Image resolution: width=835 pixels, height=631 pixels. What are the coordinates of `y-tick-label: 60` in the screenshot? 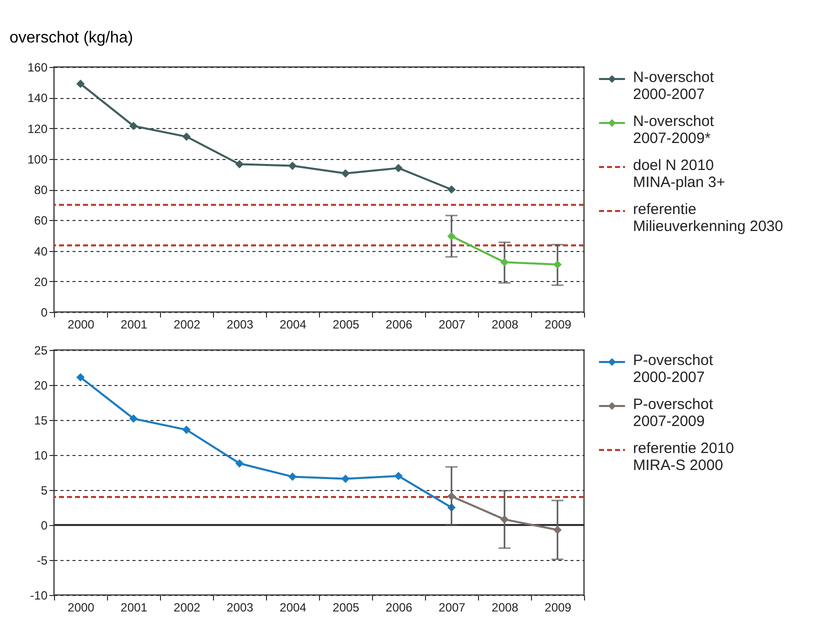 It's located at (41, 221).